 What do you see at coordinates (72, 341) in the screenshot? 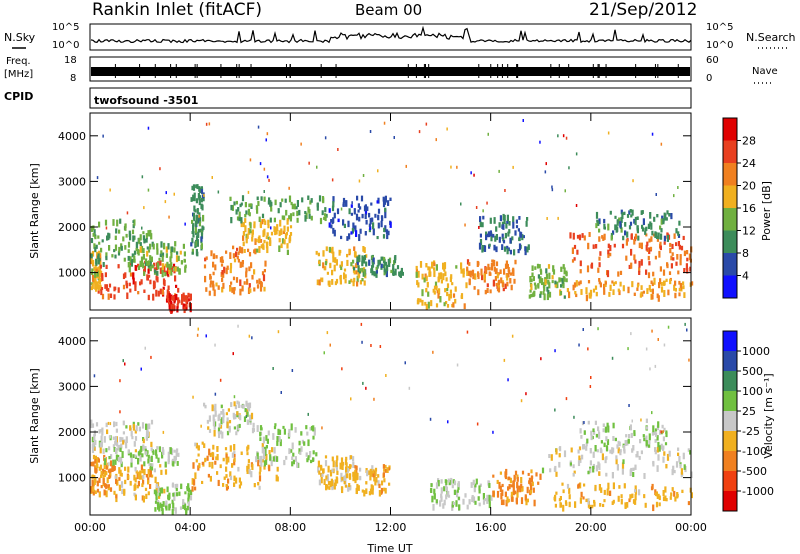
I see `y-tick-label: 4000` at bounding box center [72, 341].